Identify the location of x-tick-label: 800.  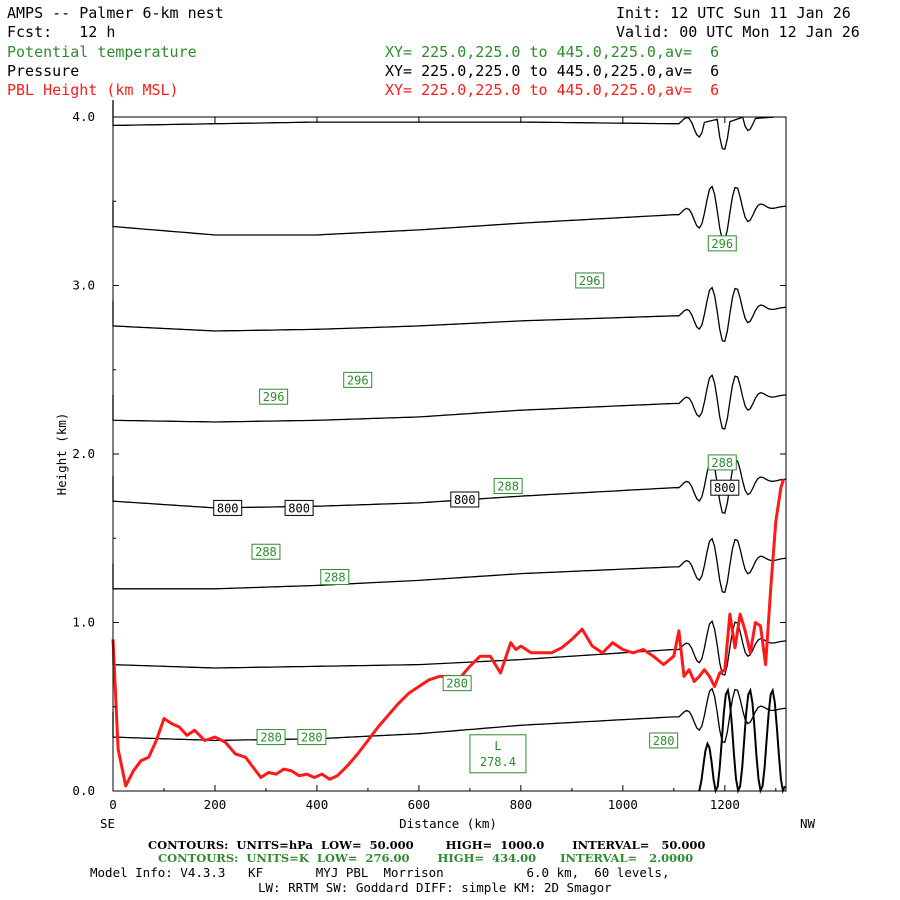
(521, 804).